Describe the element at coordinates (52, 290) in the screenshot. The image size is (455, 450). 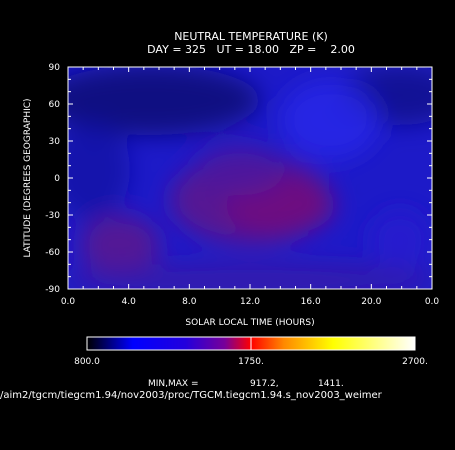
I see `y-tick-label: -90` at that location.